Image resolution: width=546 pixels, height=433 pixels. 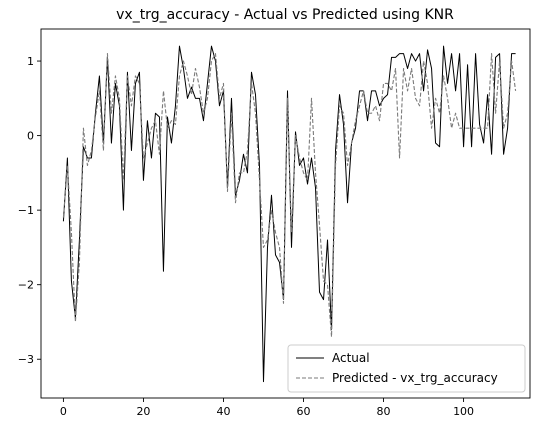 What do you see at coordinates (26, 359) in the screenshot?
I see `y-tick-label: −3` at bounding box center [26, 359].